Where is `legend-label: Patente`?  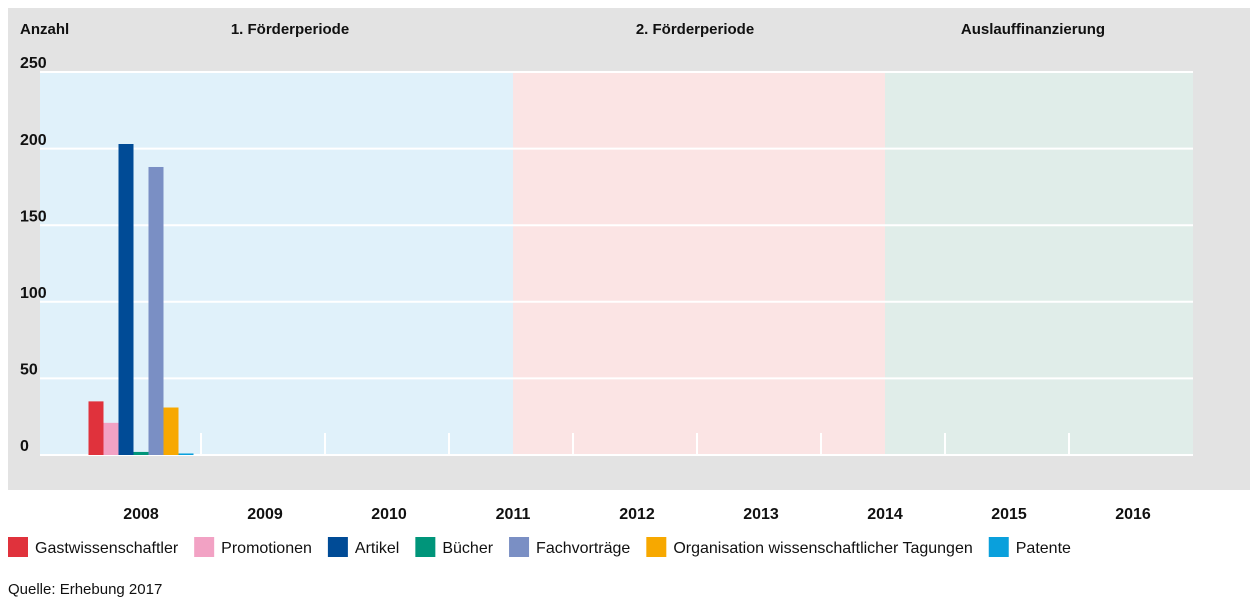 legend-label: Patente is located at coordinates (1043, 548).